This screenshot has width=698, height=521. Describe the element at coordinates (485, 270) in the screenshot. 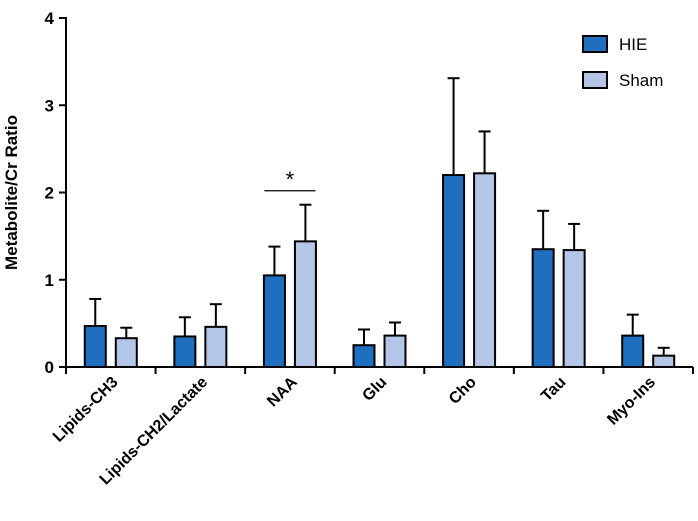

I see `bar-sham-cho` at that location.